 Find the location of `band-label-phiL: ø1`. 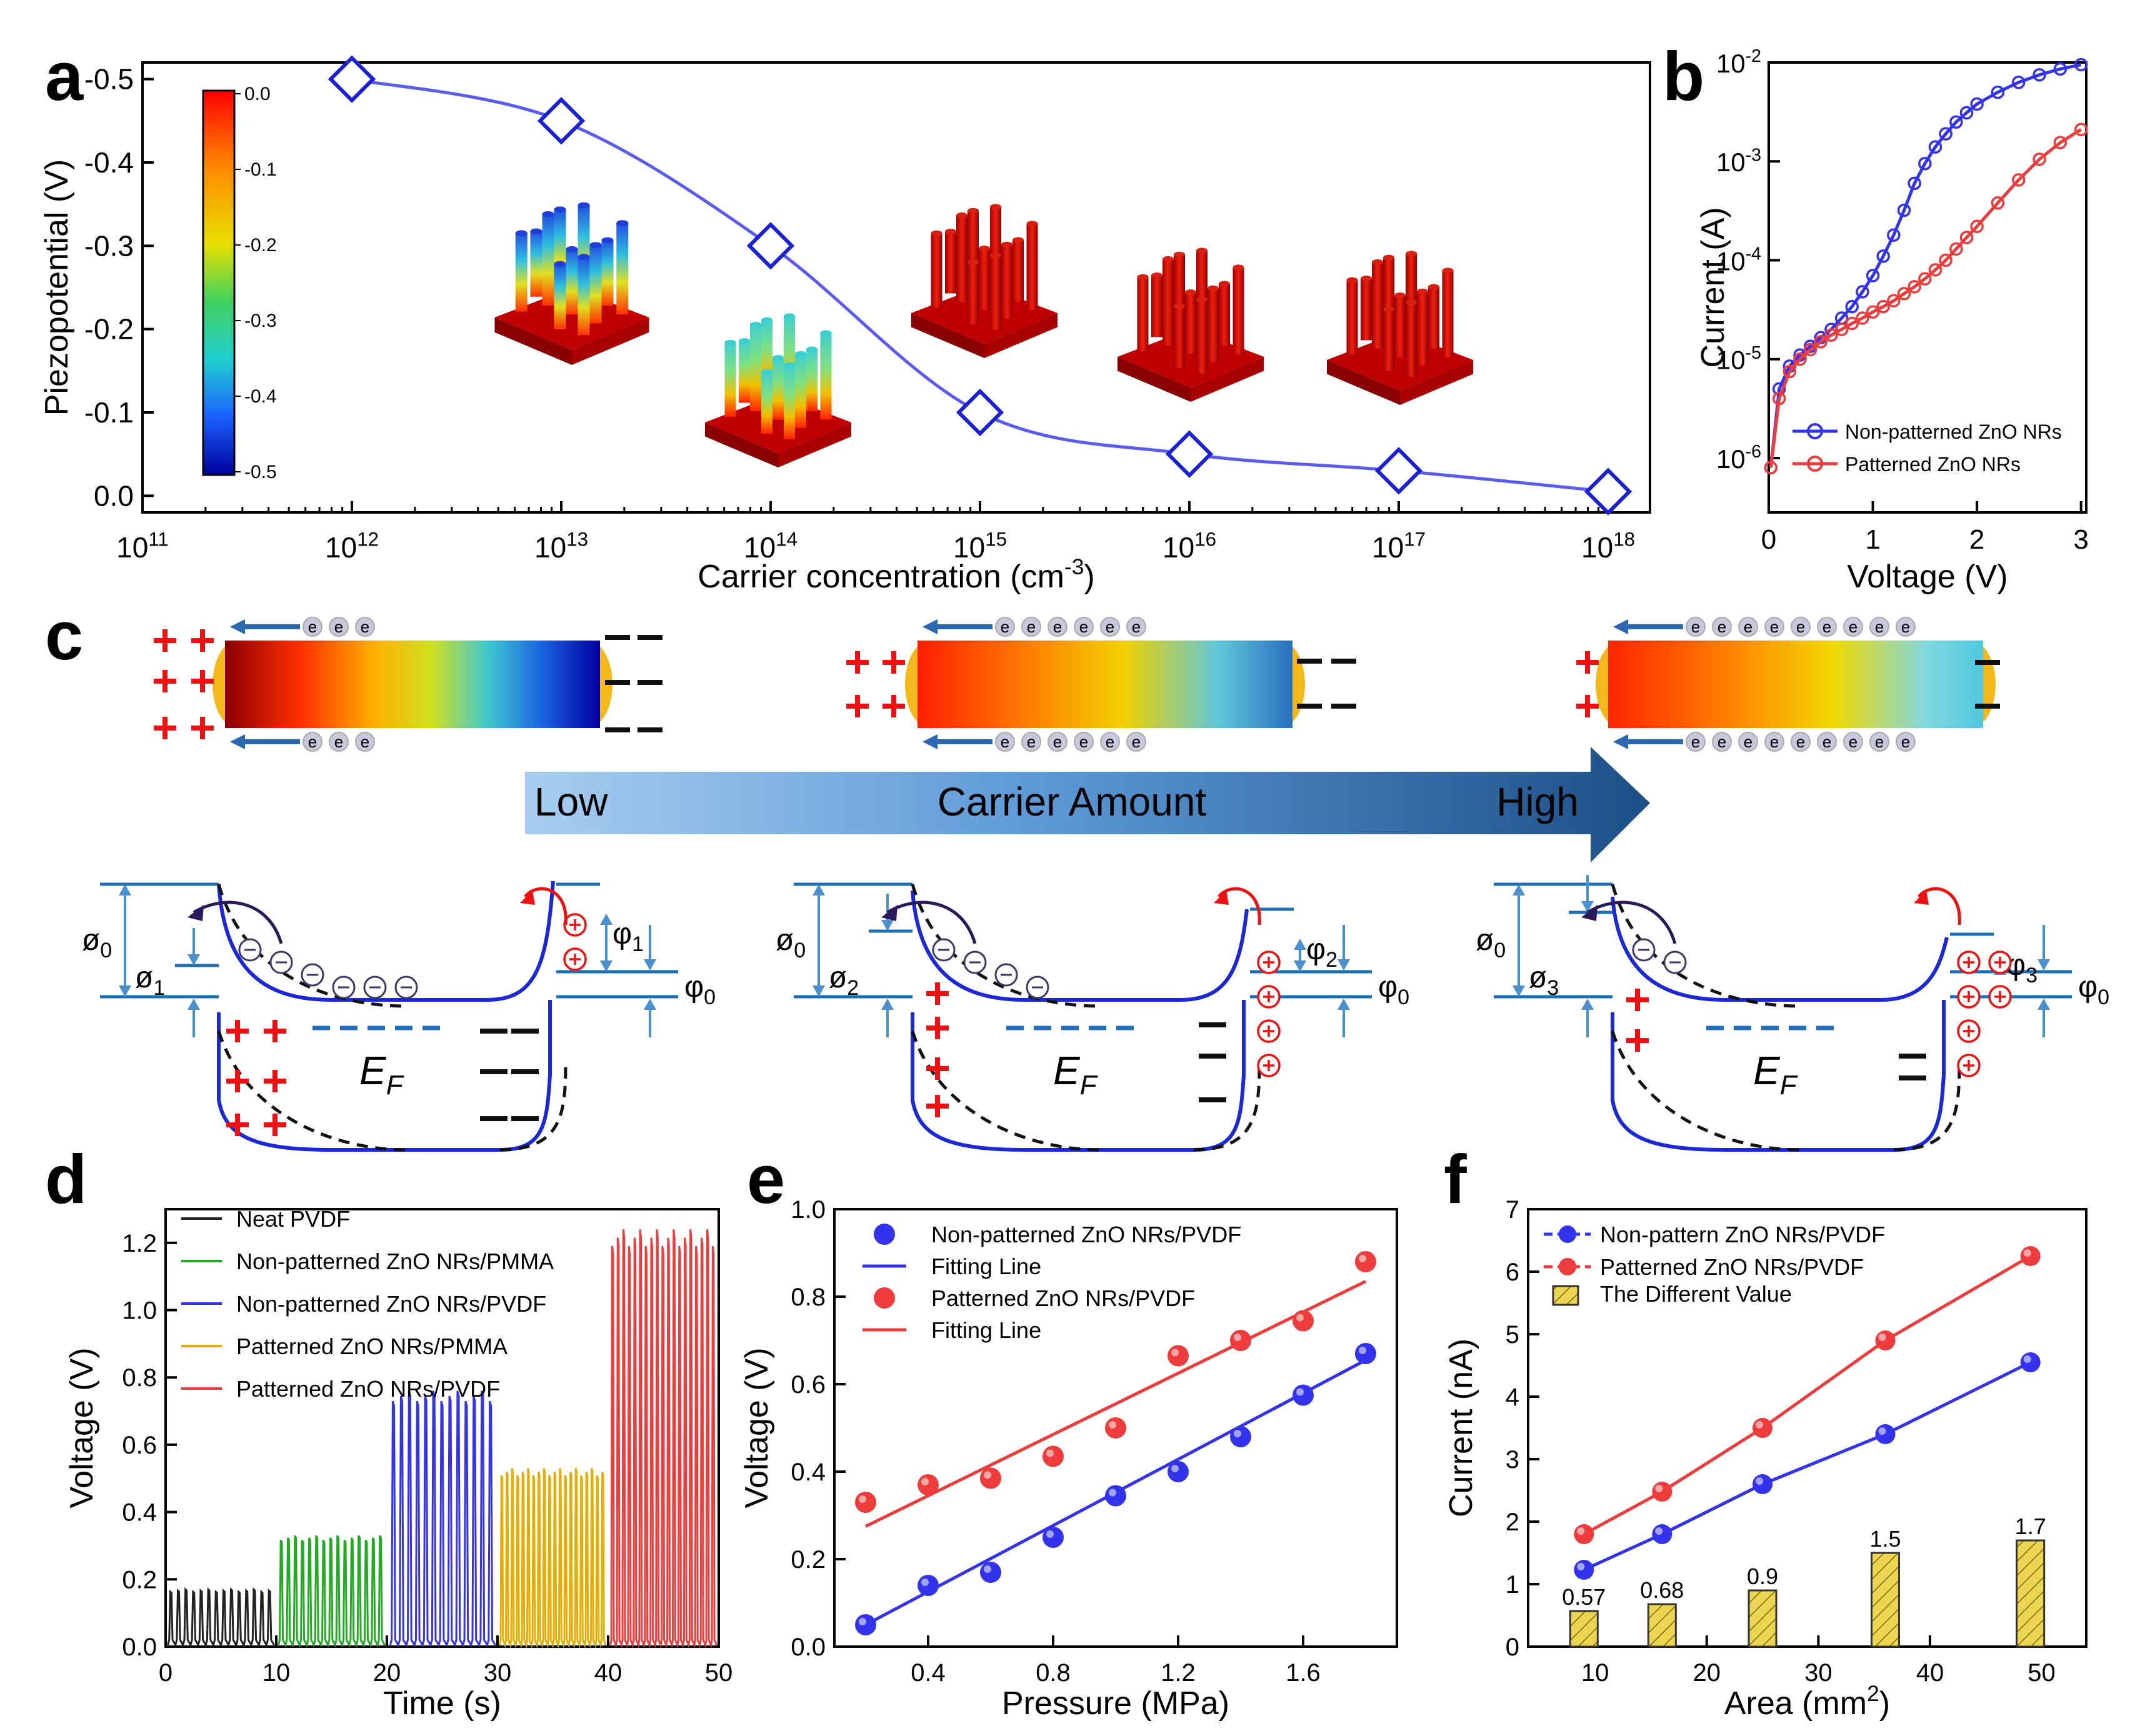

band-label-phiL: ø1 is located at coordinates (150, 980).